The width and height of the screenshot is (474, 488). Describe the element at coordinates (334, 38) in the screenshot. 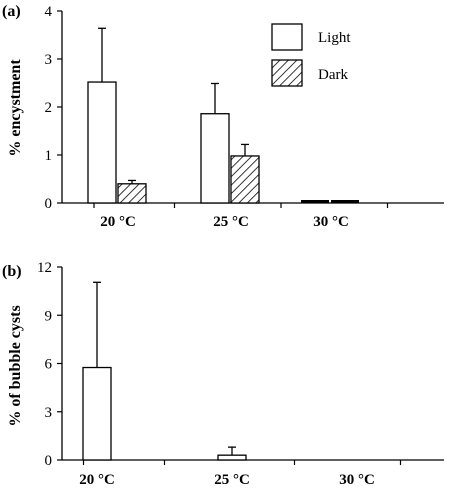

I see `legend-label-light: Light` at that location.